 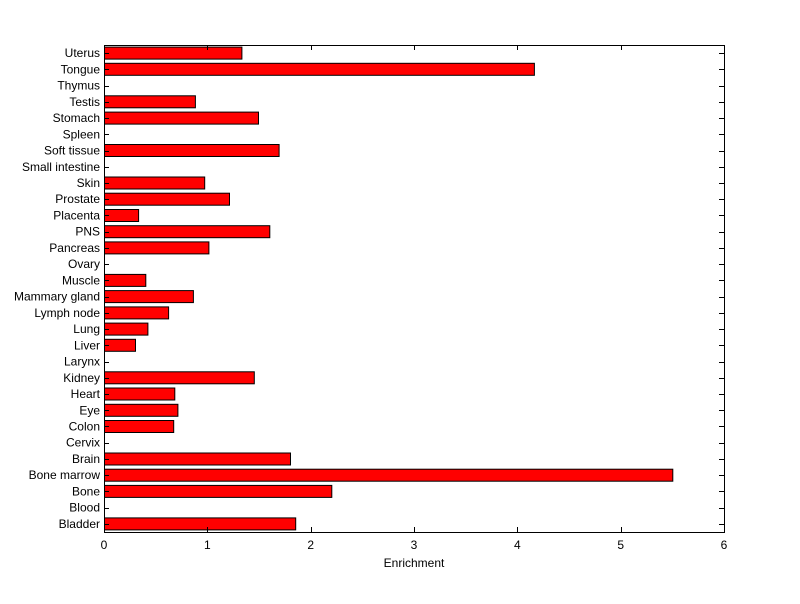 I want to click on category-label-blood: Blood, so click(x=84, y=508).